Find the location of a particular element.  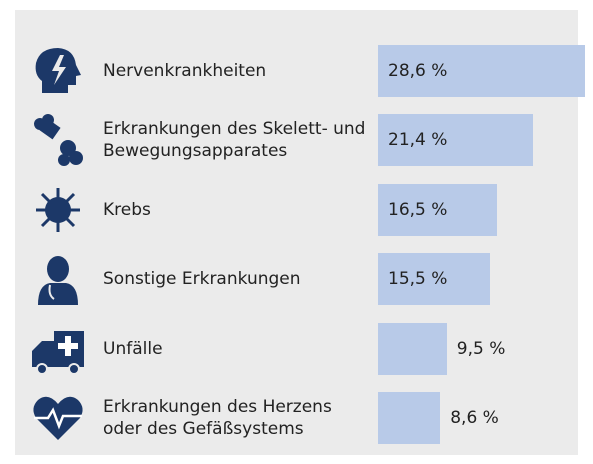

row: Nervenkrankheiten 28,6 % is located at coordinates (296, 71).